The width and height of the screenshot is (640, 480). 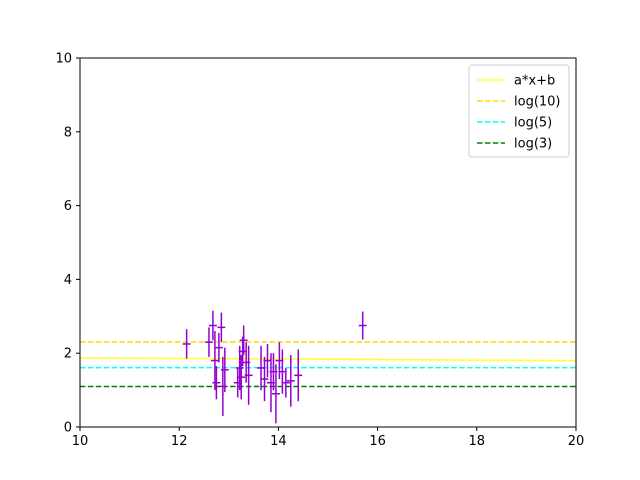 I want to click on errorbar-points-layer, so click(x=274, y=367).